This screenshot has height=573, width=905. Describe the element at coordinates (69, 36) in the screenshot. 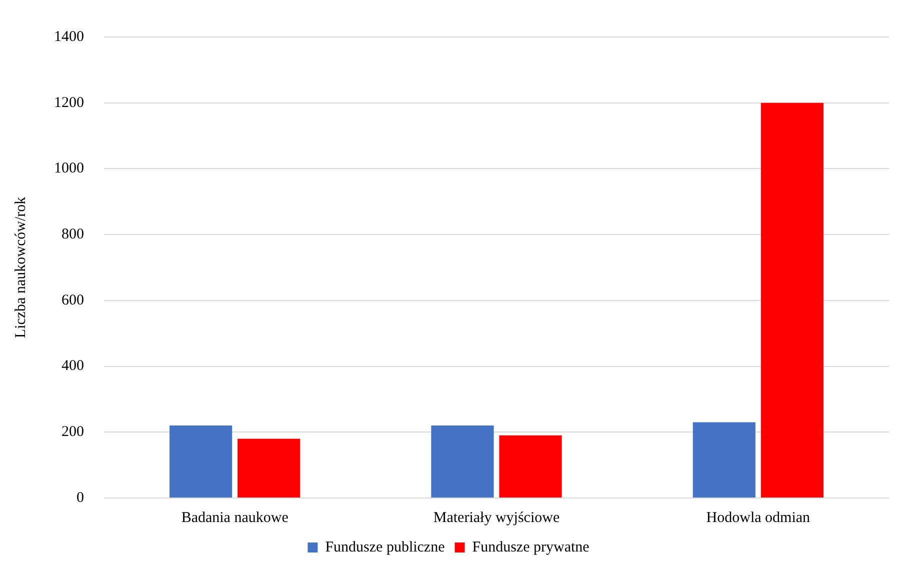

I see `y-tick-label: 1400` at that location.